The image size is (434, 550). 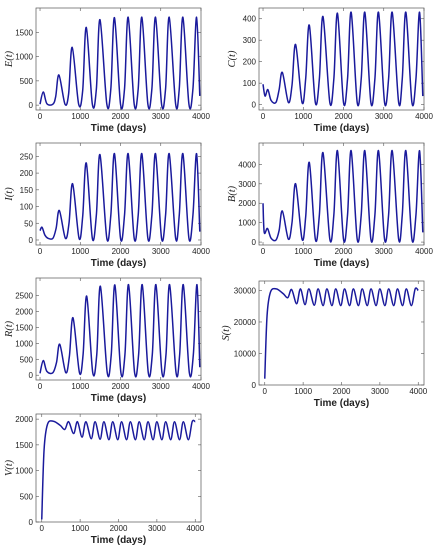 I want to click on y-tick-label: 150, so click(x=27, y=190).